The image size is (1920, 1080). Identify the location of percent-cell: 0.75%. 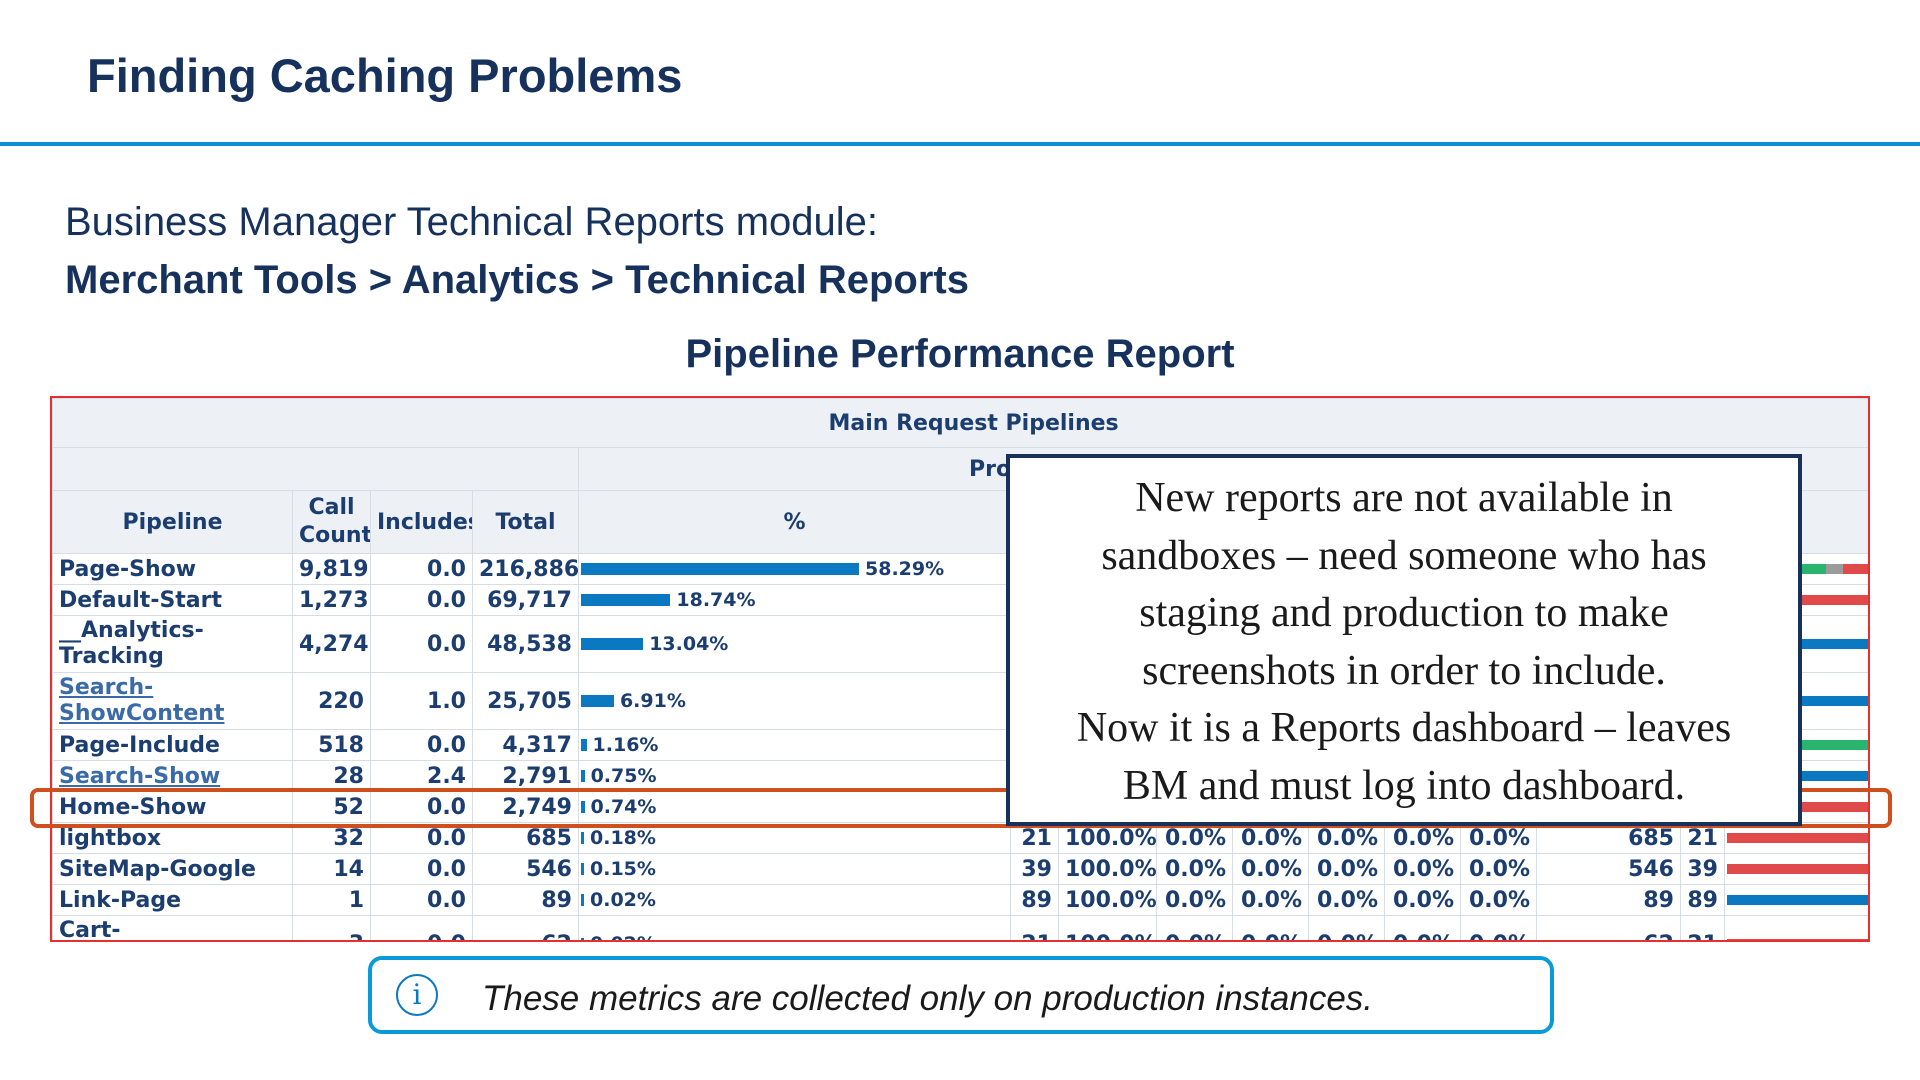
(794, 776).